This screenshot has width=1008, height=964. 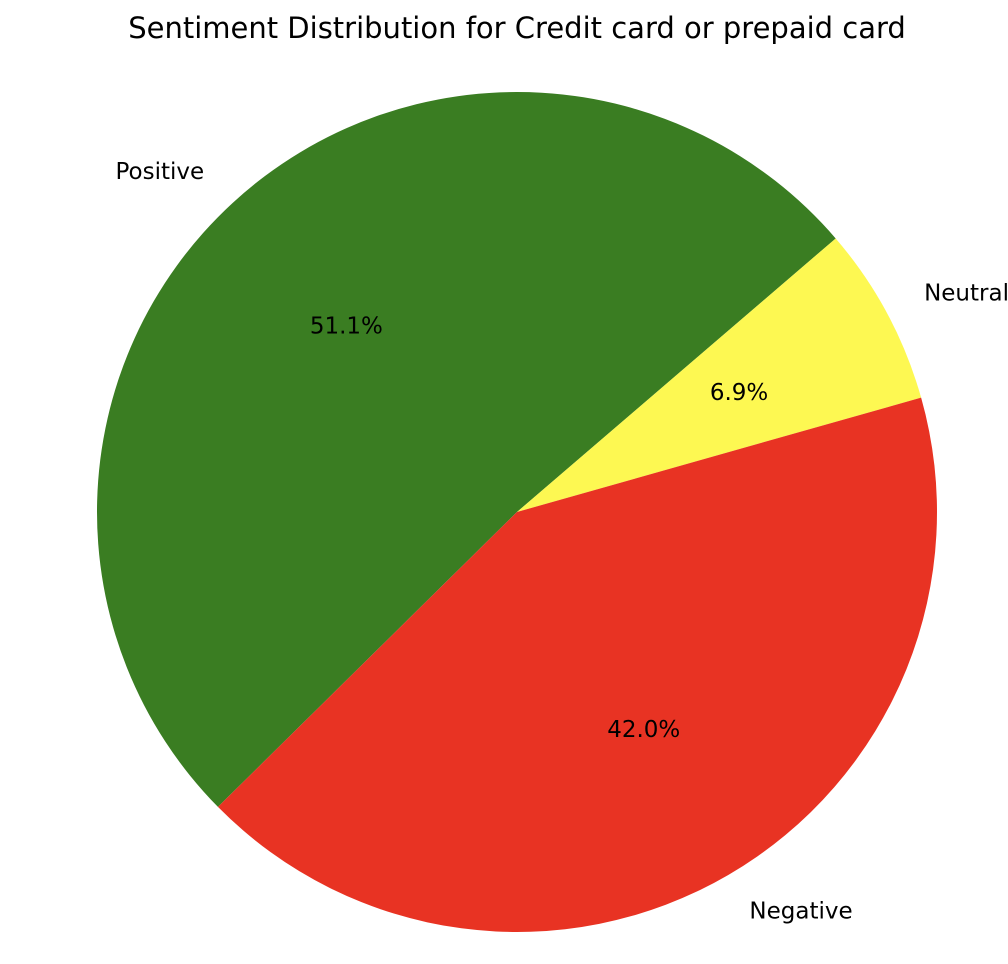 I want to click on slice-label-negative: Negative, so click(x=800, y=911).